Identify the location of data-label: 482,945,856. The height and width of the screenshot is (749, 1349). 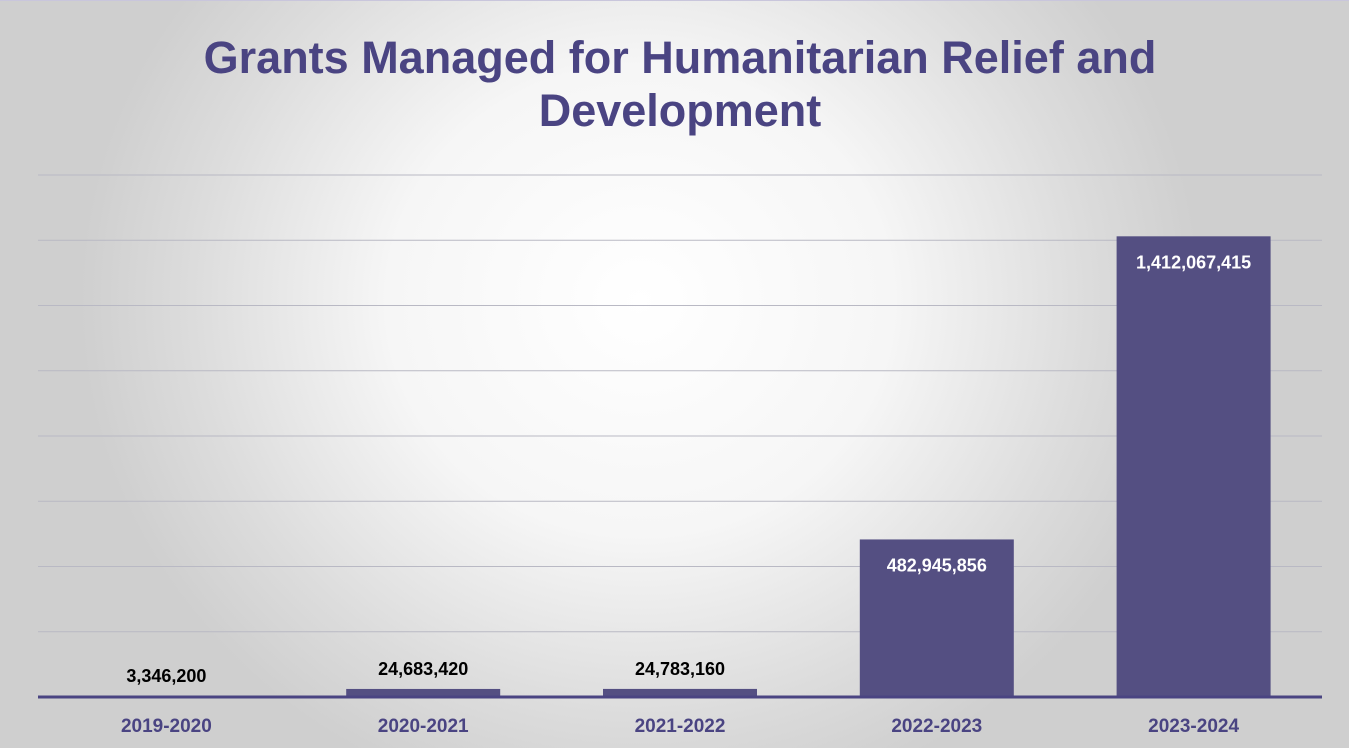
(937, 565).